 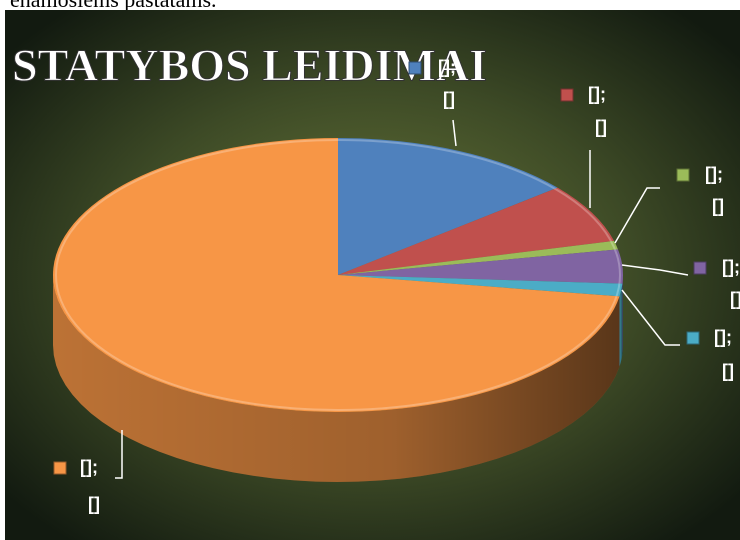 What do you see at coordinates (113, 6) in the screenshot?
I see `header-text: enamosiems pastatams.` at bounding box center [113, 6].